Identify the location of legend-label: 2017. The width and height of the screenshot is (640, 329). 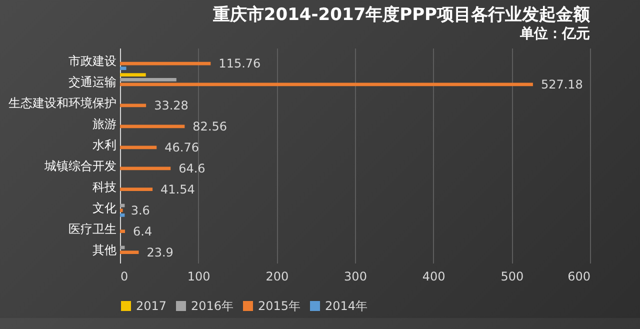
(151, 306).